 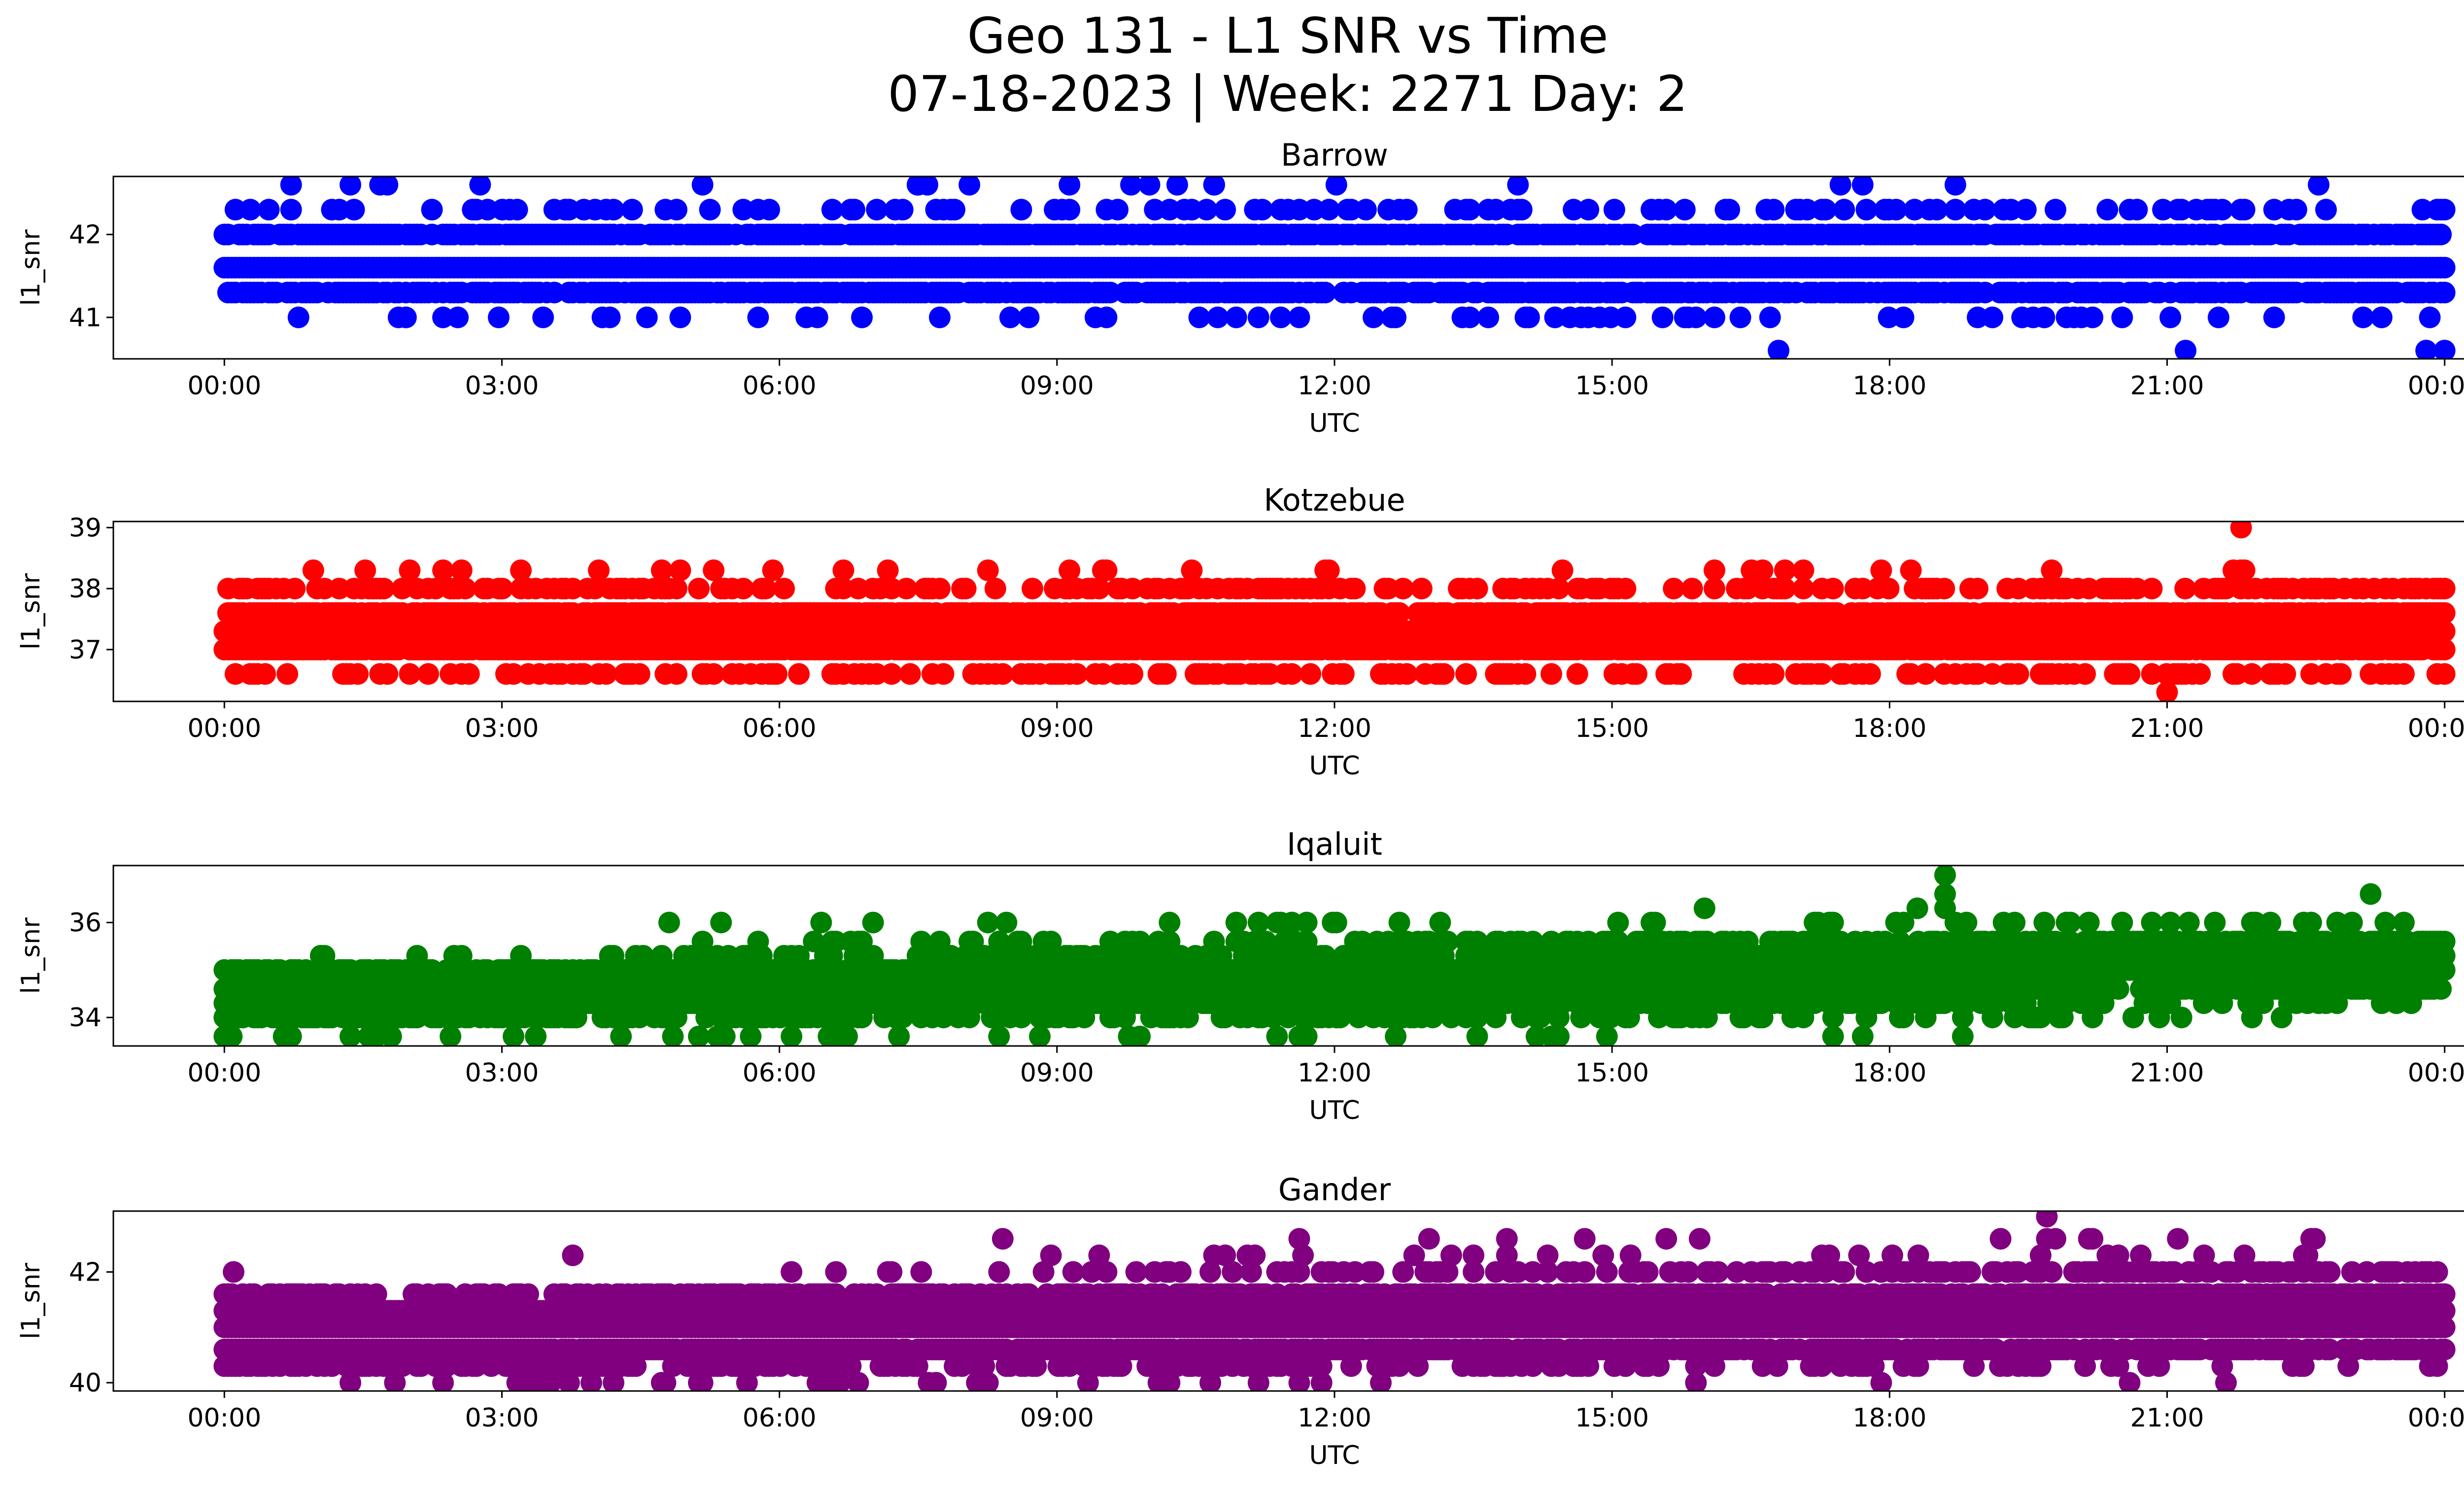 I want to click on x-tick-label: 00:00, so click(x=224, y=728).